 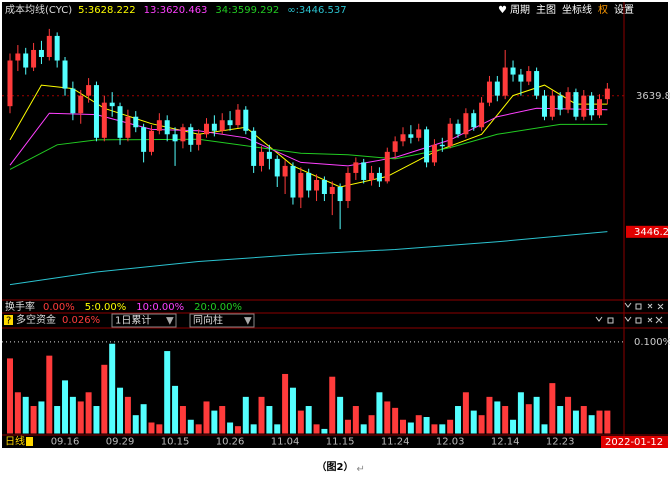 What do you see at coordinates (316, 10) in the screenshot?
I see `legend-entry: ∞:3446.537` at bounding box center [316, 10].